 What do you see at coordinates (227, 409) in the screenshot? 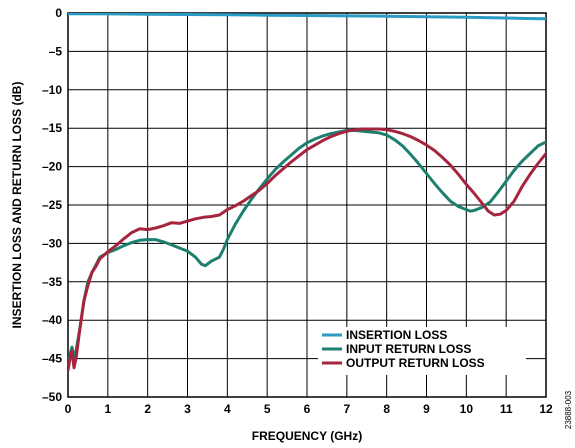
I see `x-tick-label: 4` at bounding box center [227, 409].